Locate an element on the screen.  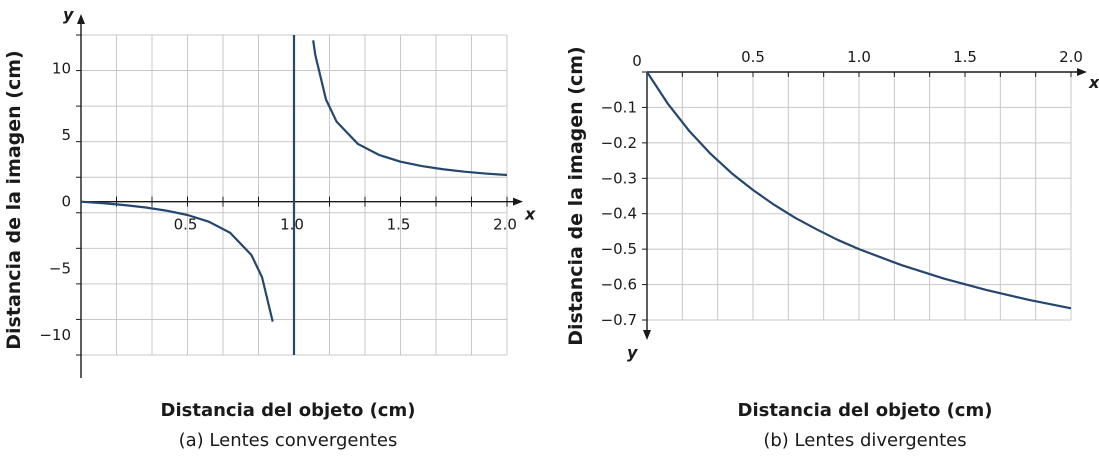
y-tick-label: −0.4 is located at coordinates (619, 214).